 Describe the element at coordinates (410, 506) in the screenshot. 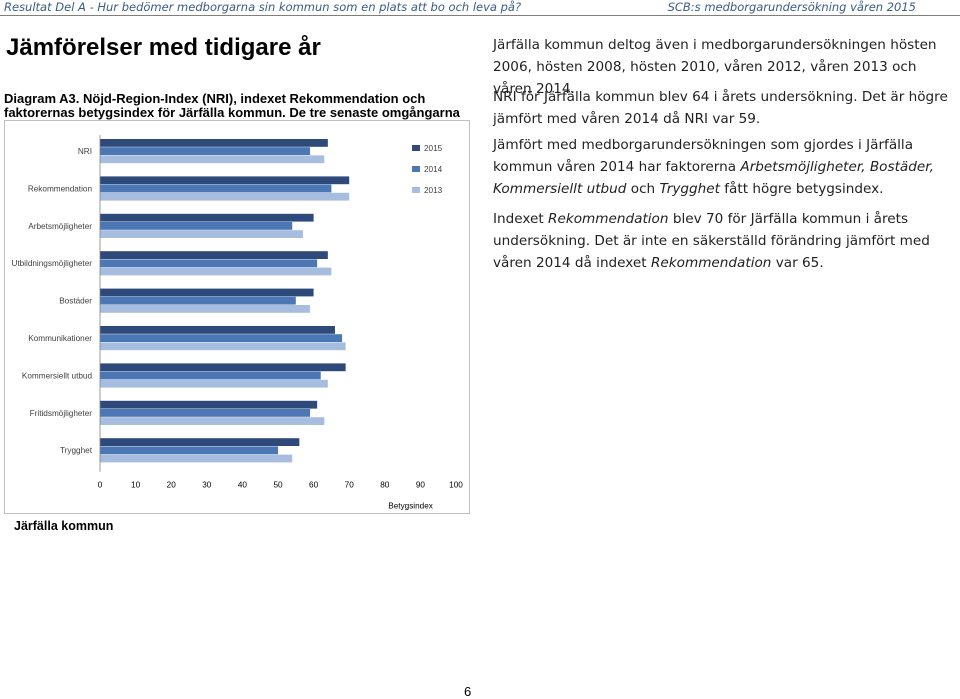

I see `x-axis-label: Betygsindex` at that location.